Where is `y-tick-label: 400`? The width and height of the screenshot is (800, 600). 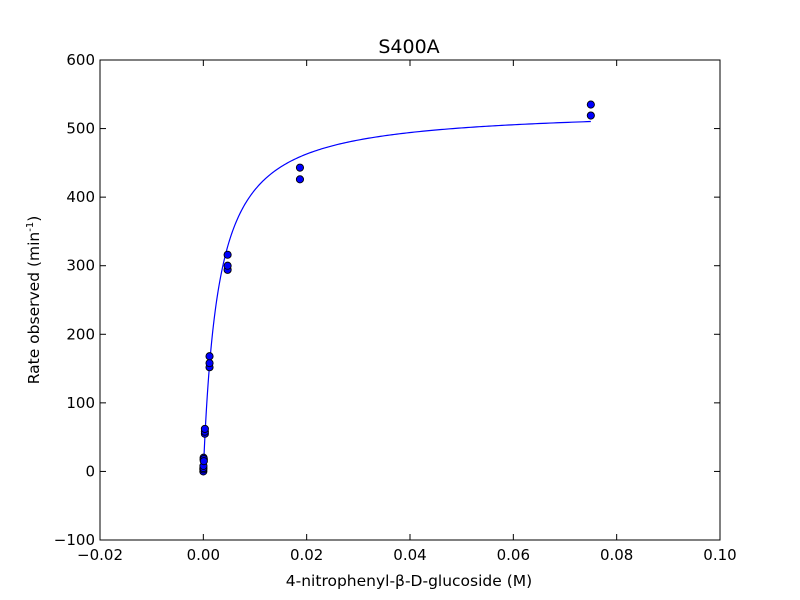
y-tick-label: 400 is located at coordinates (80, 197).